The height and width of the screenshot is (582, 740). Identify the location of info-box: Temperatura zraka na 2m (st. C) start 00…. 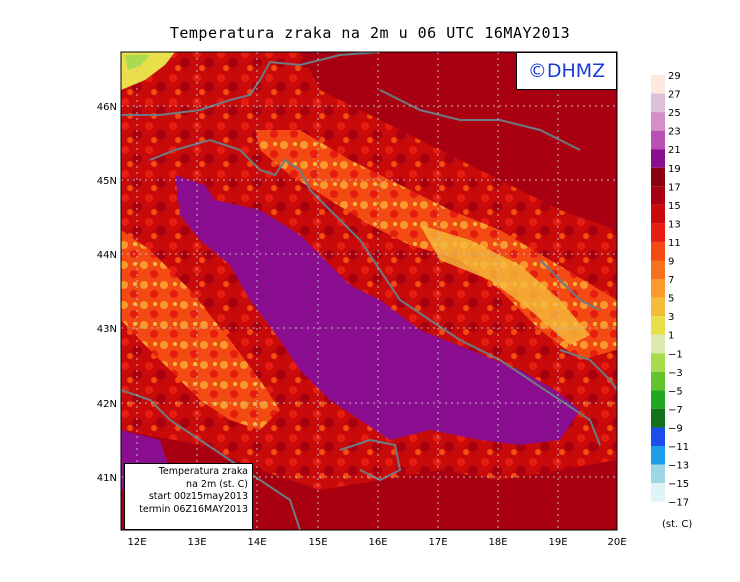
(188, 496).